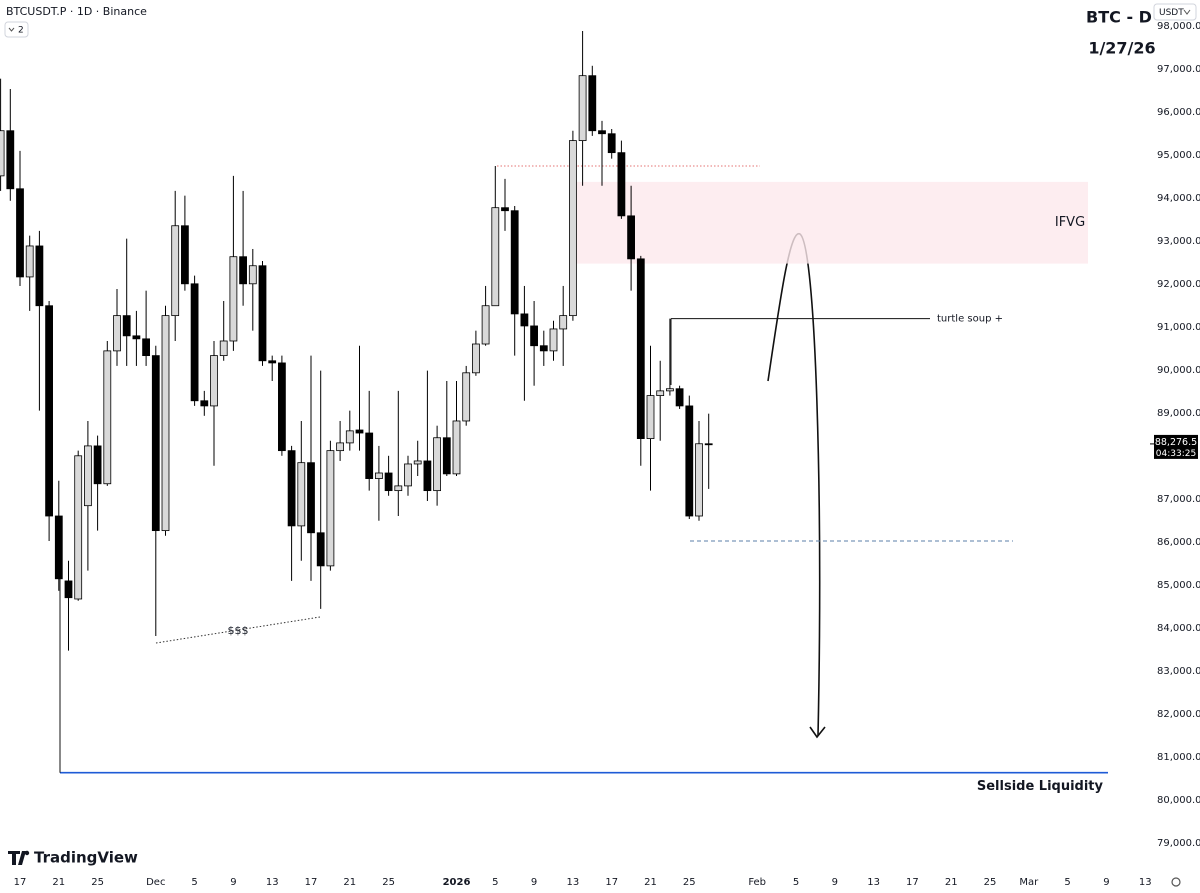 The height and width of the screenshot is (893, 1200). What do you see at coordinates (1070, 222) in the screenshot?
I see `ifvg-label: IFVG` at bounding box center [1070, 222].